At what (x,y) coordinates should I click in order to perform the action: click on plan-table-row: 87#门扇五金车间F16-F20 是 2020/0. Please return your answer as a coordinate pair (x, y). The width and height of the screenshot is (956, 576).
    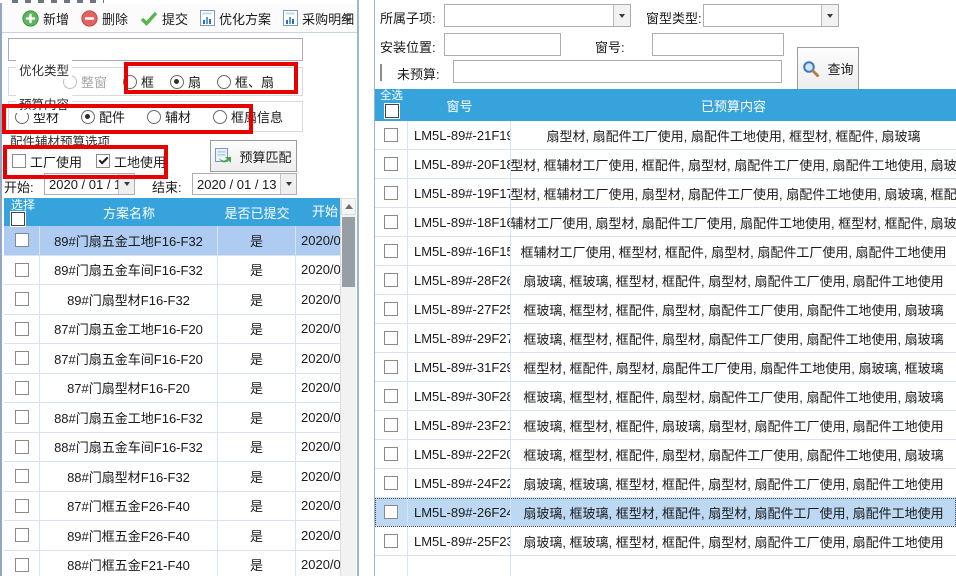
    Looking at the image, I should click on (172, 359).